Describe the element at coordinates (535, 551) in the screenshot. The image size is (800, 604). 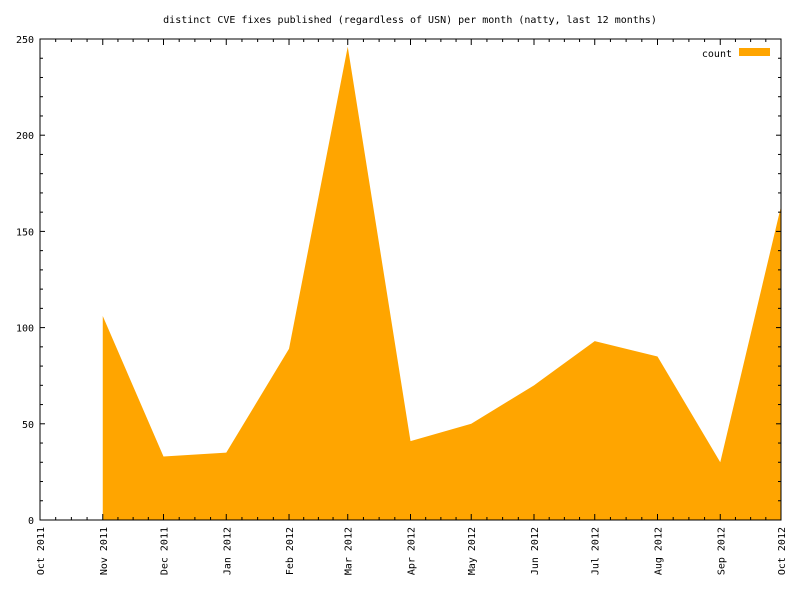
I see `x-tick-label-8: Jun 2012` at that location.